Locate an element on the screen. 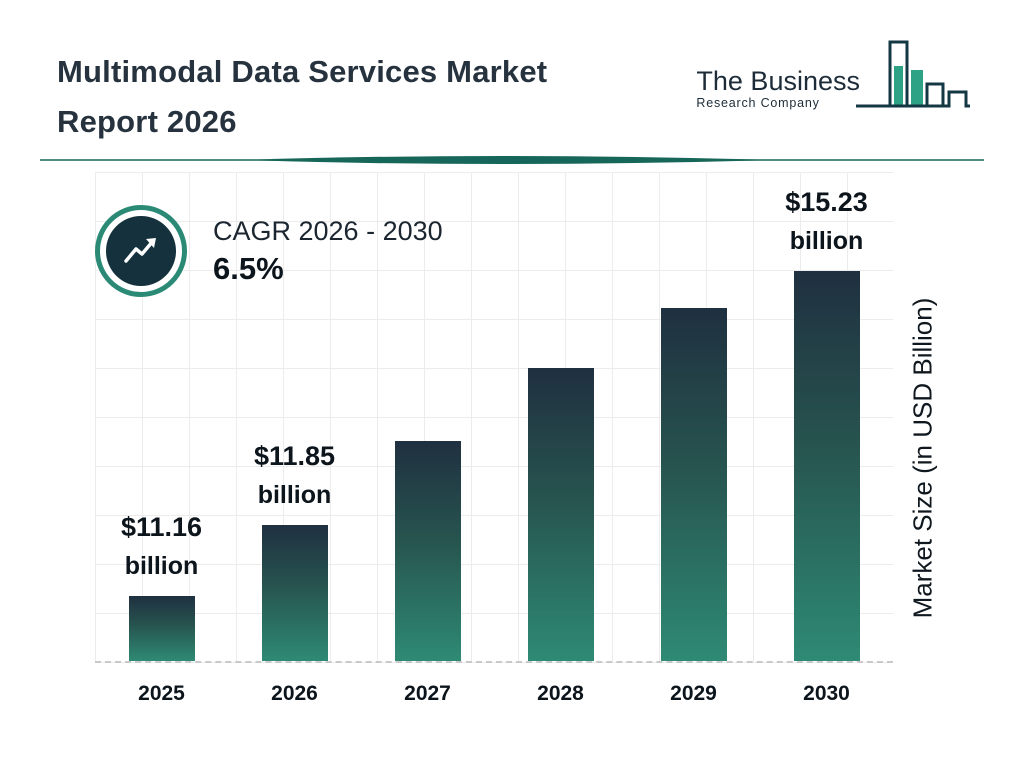  cagr-callout: CAGR 2026 - 2030 6.5% is located at coordinates (269, 251).